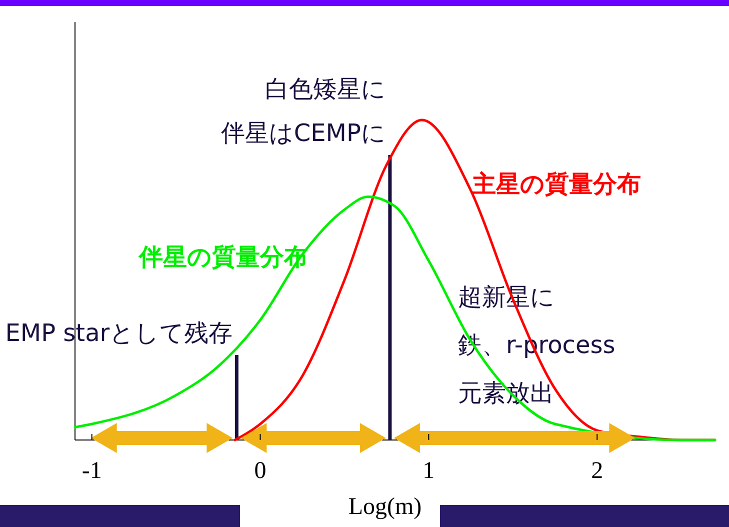  Describe the element at coordinates (428, 471) in the screenshot. I see `x-tick-label: 1` at that location.